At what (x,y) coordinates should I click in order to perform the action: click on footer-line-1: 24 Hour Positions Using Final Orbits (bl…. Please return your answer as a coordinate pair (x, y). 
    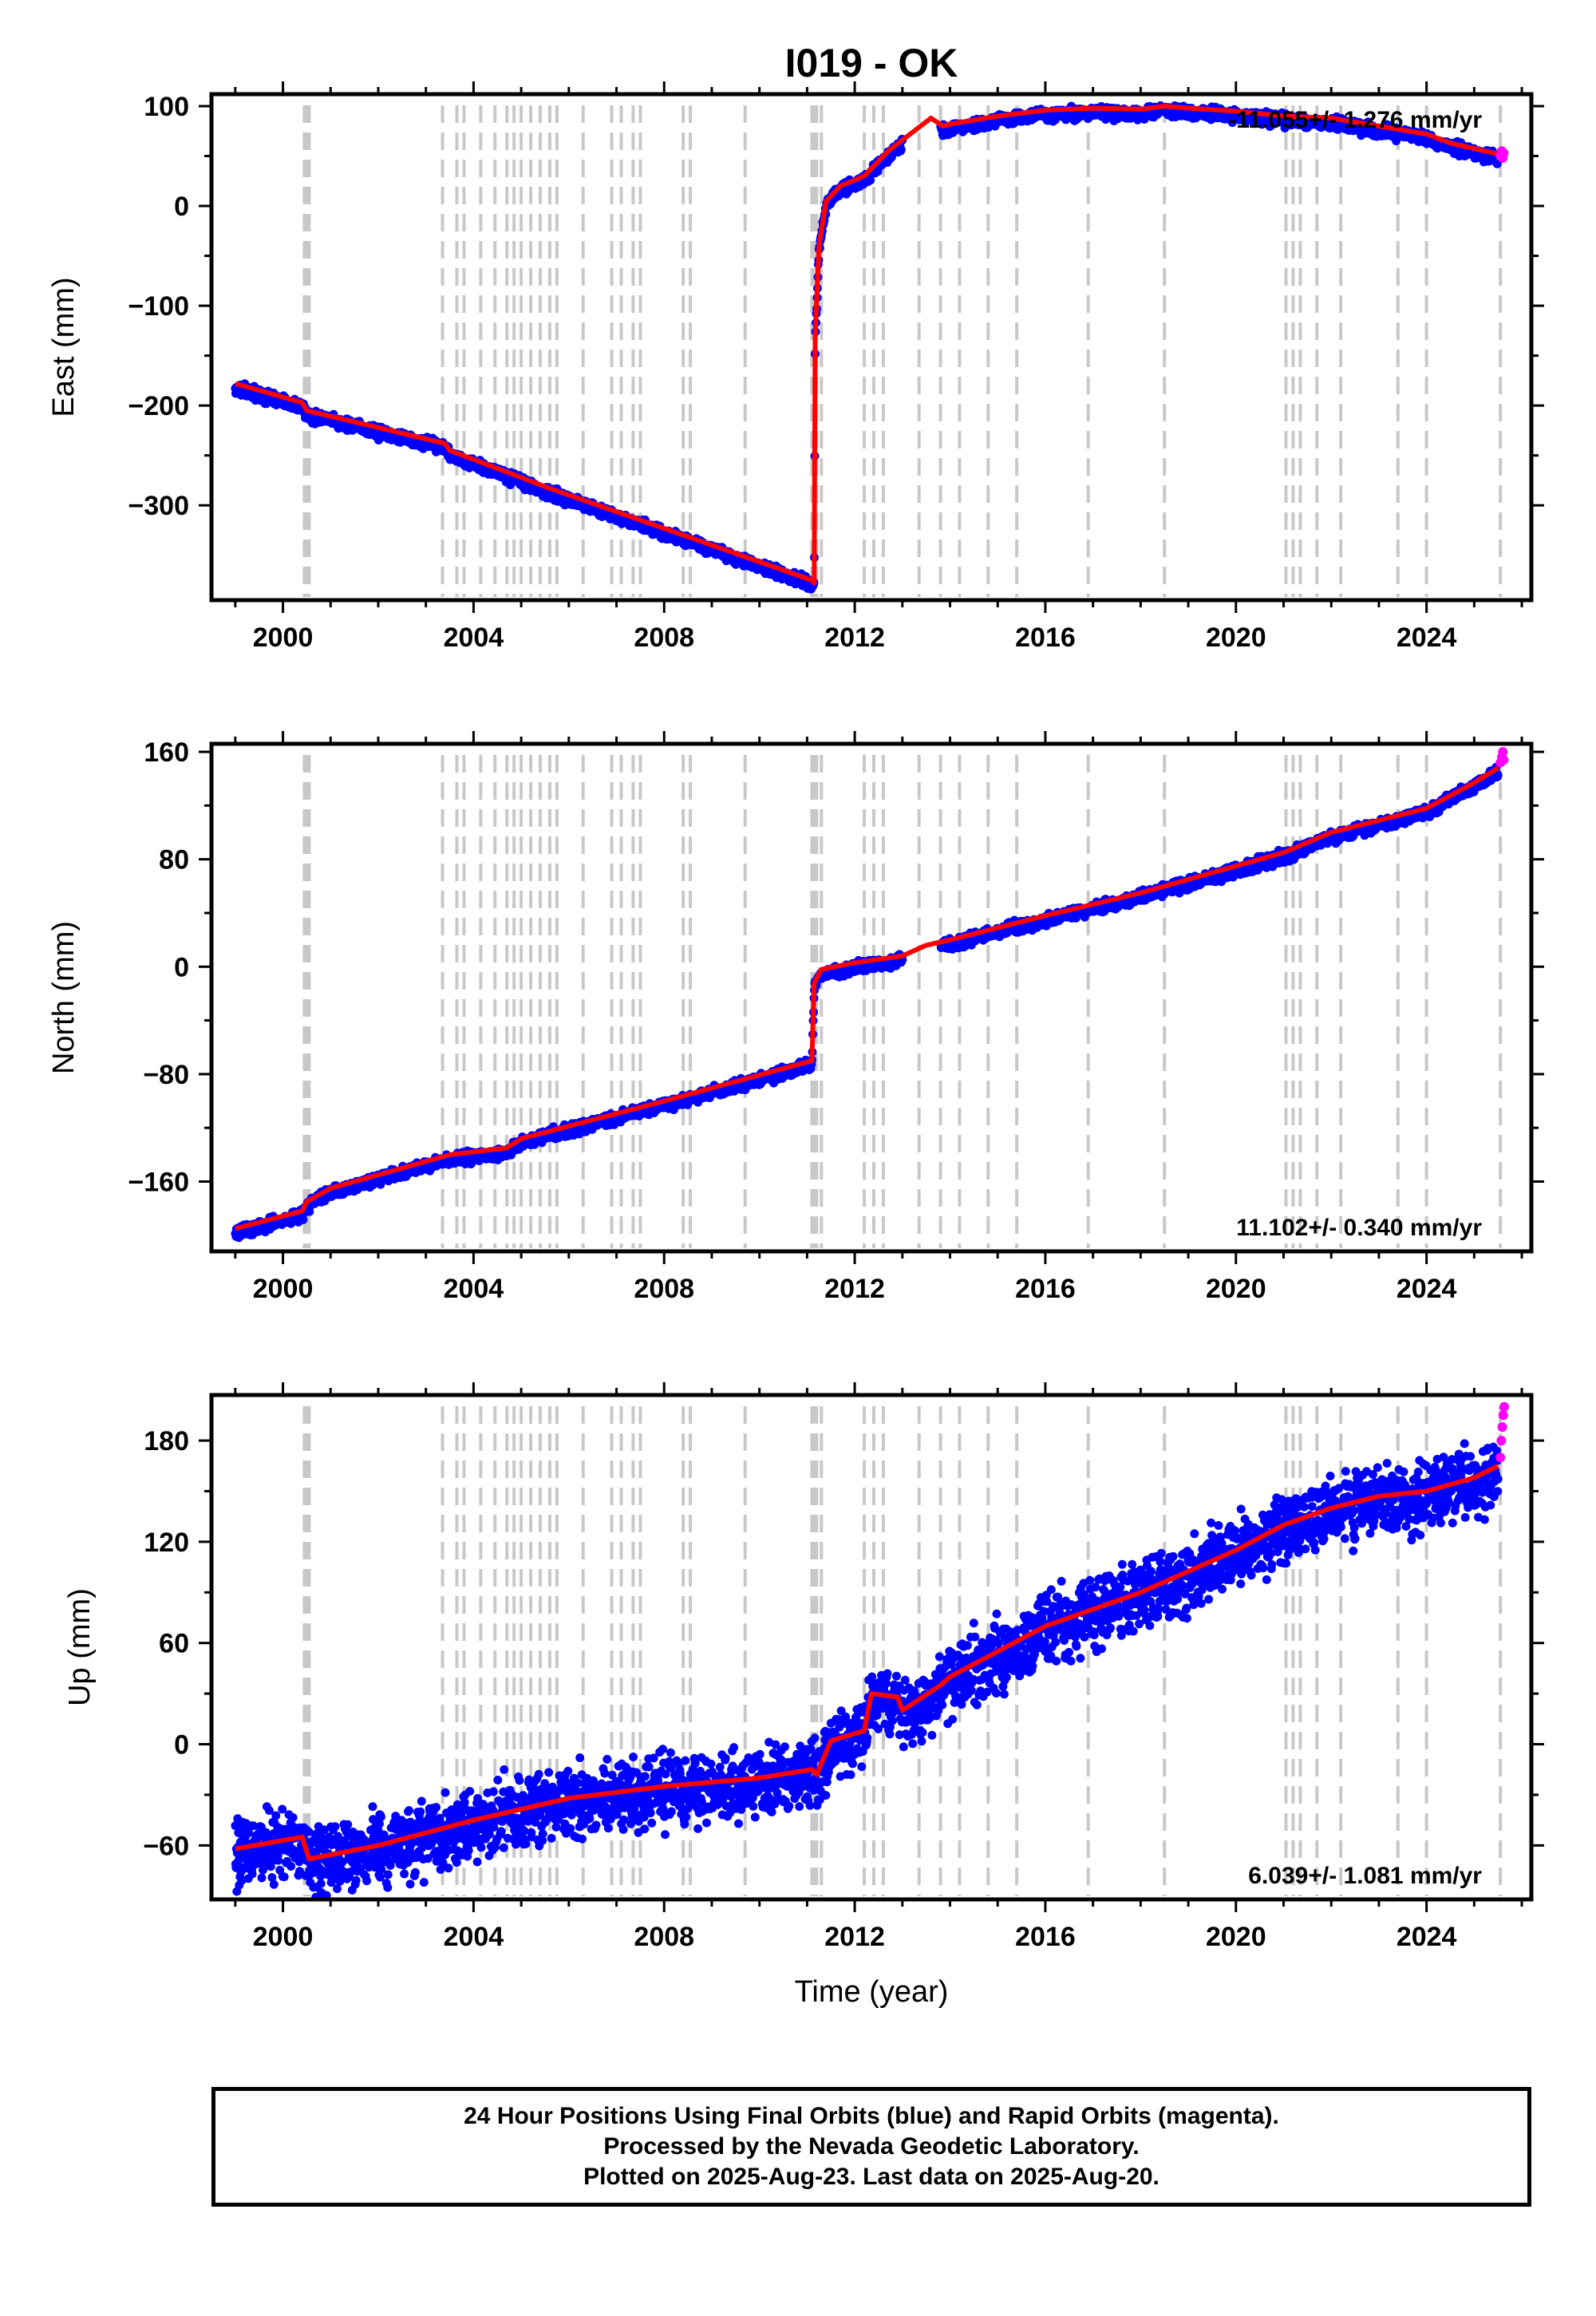
    Looking at the image, I should click on (871, 2116).